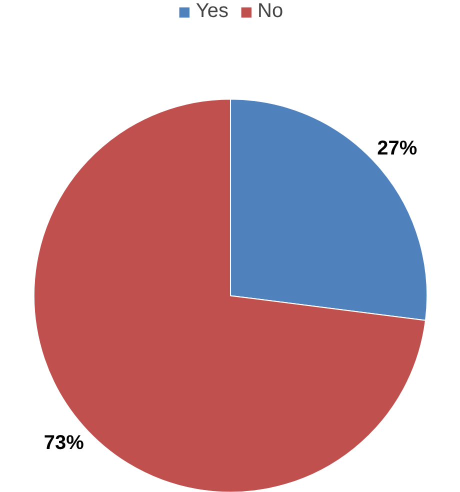  What do you see at coordinates (212, 11) in the screenshot?
I see `legend-label: Yes` at bounding box center [212, 11].